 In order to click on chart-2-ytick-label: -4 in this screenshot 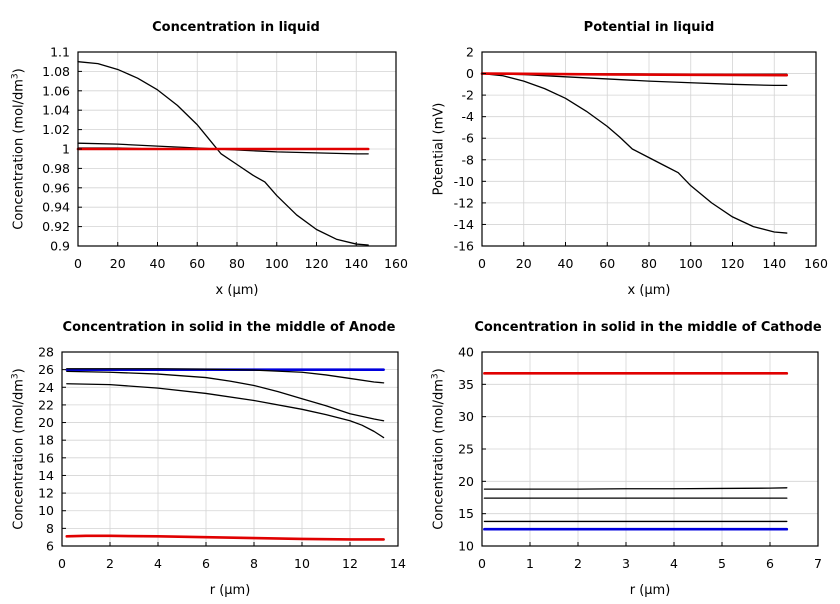, I will do `click(468, 116)`.